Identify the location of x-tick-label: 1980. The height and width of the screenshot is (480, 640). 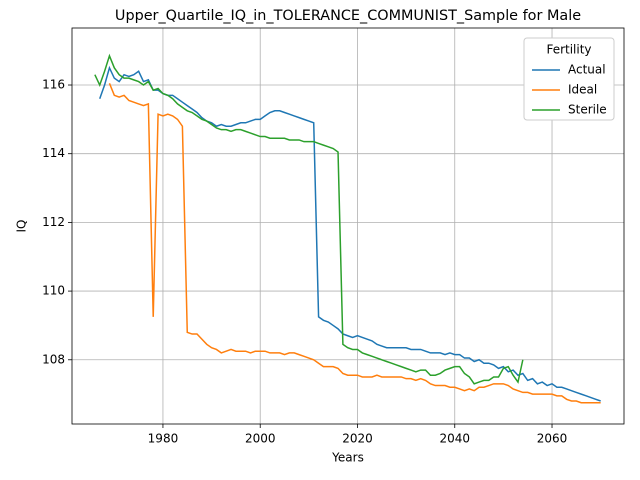
(163, 439).